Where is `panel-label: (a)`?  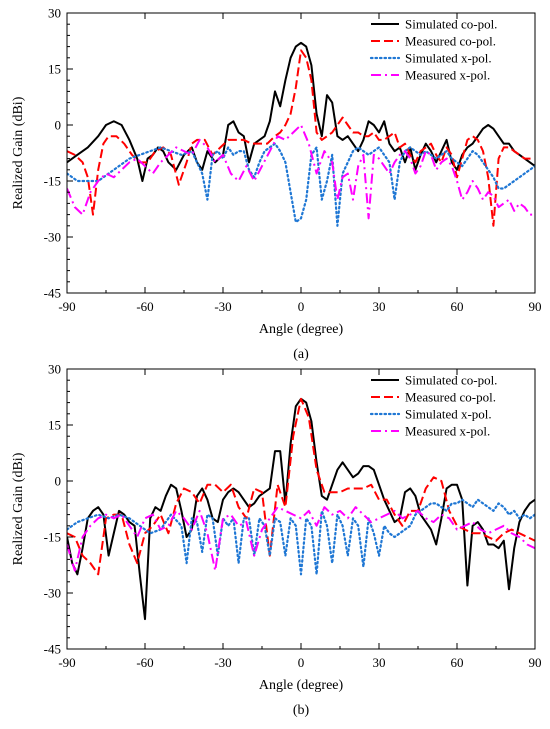 panel-label: (a) is located at coordinates (301, 354).